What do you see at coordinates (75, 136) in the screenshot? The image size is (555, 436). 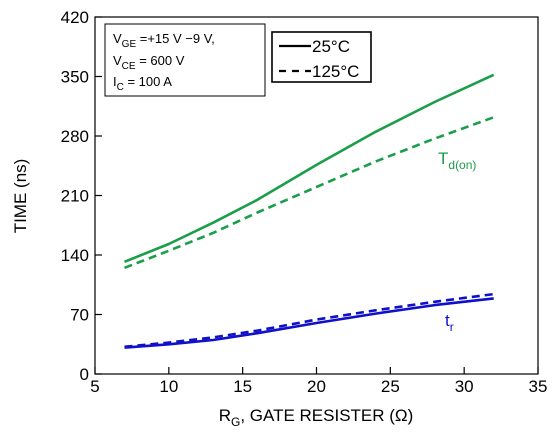 I see `y-tick-label: 280` at bounding box center [75, 136].